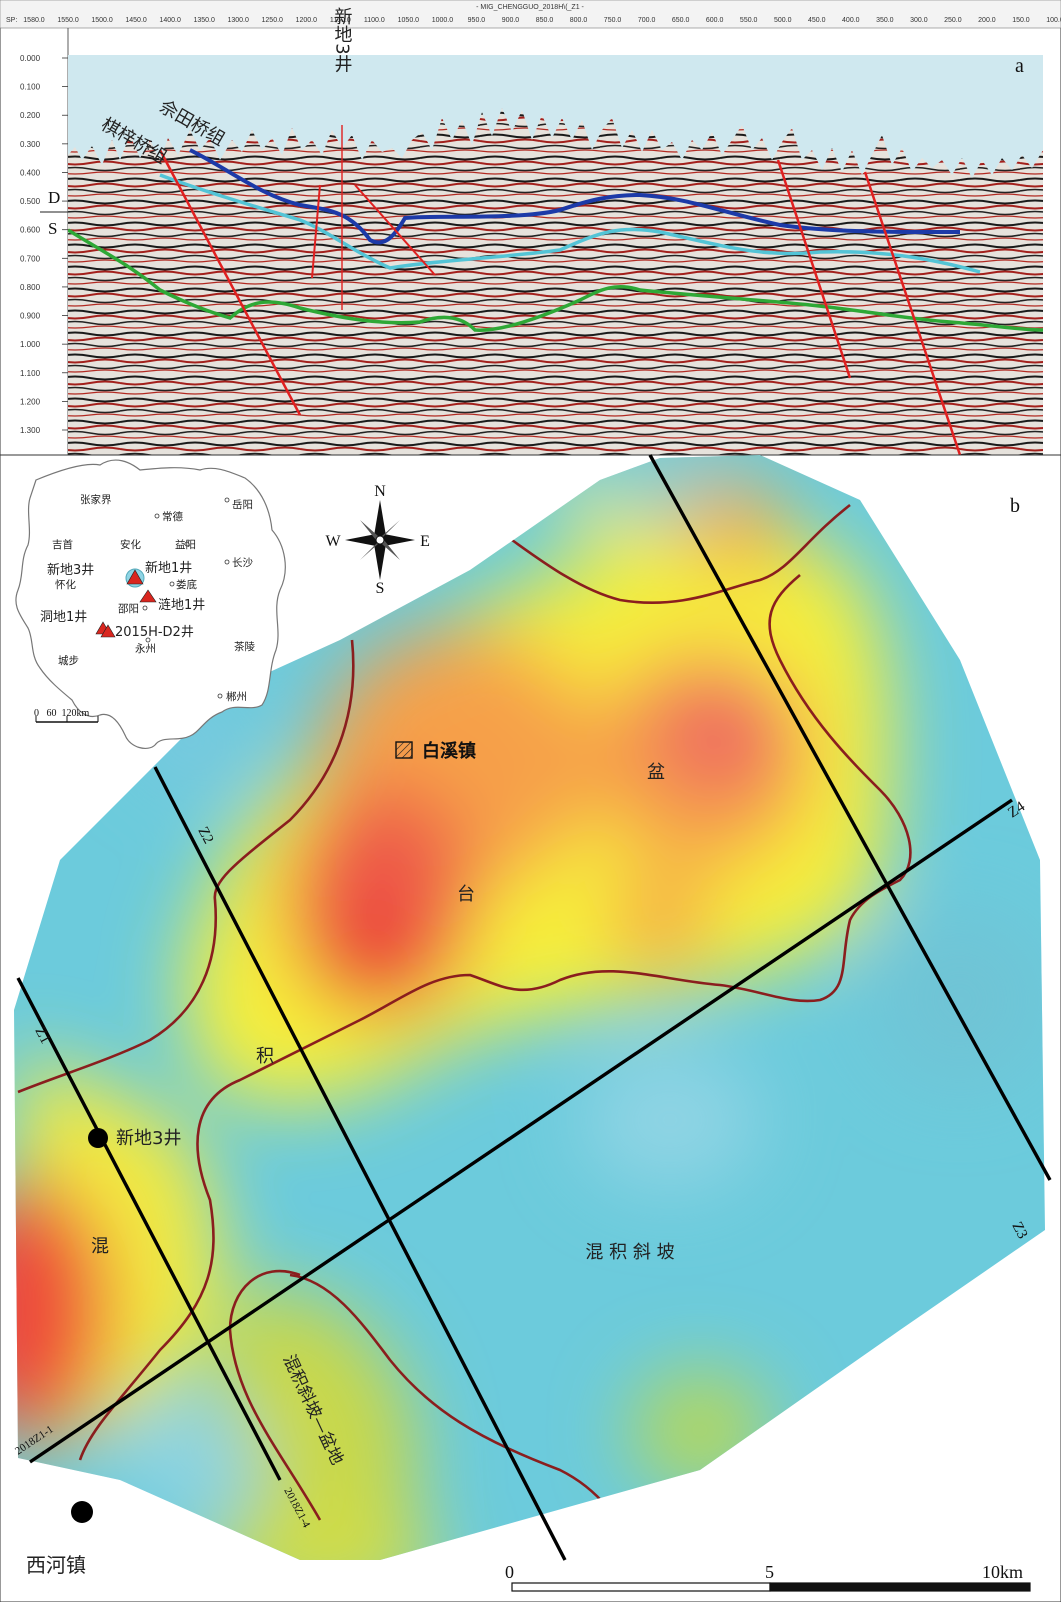 This screenshot has height=1602, width=1061. What do you see at coordinates (54, 197) in the screenshot?
I see `boundary-top-label: D` at bounding box center [54, 197].